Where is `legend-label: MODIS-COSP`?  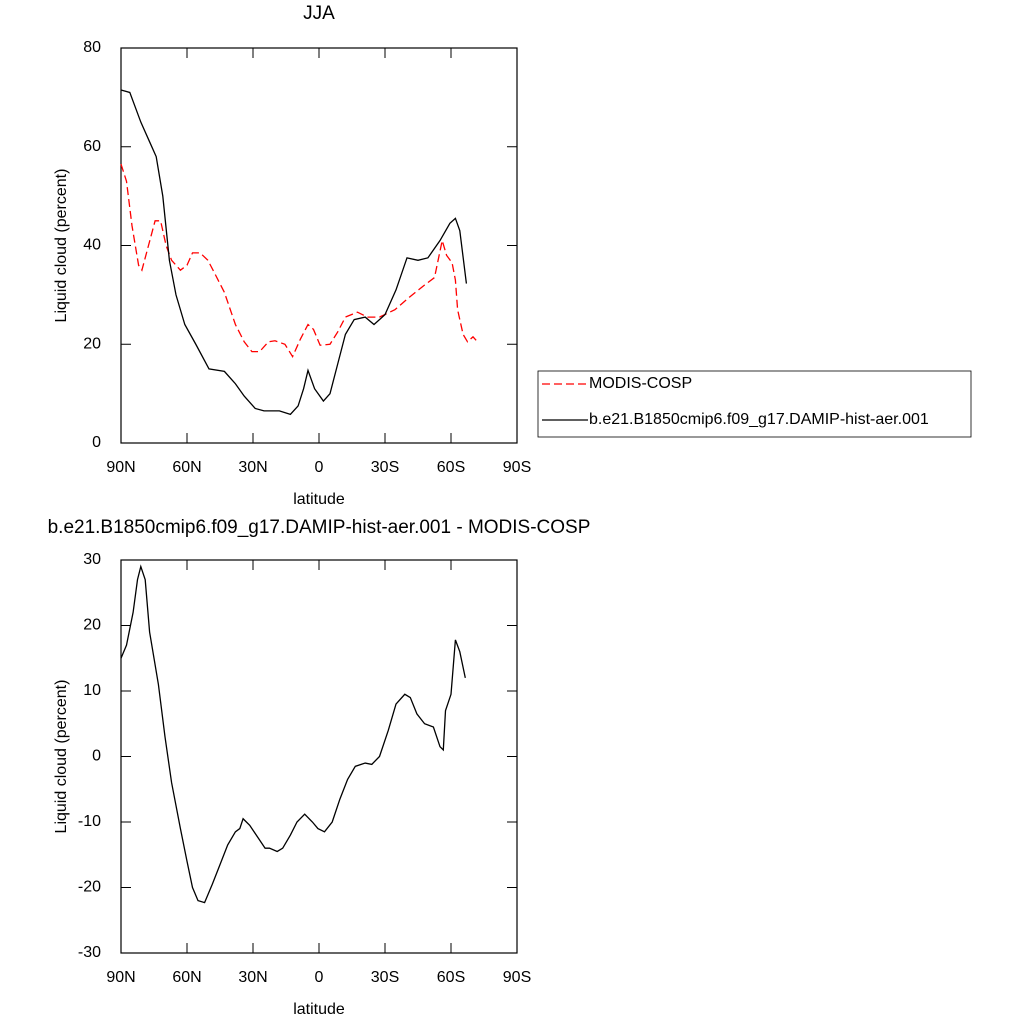 legend-label: MODIS-COSP is located at coordinates (640, 383).